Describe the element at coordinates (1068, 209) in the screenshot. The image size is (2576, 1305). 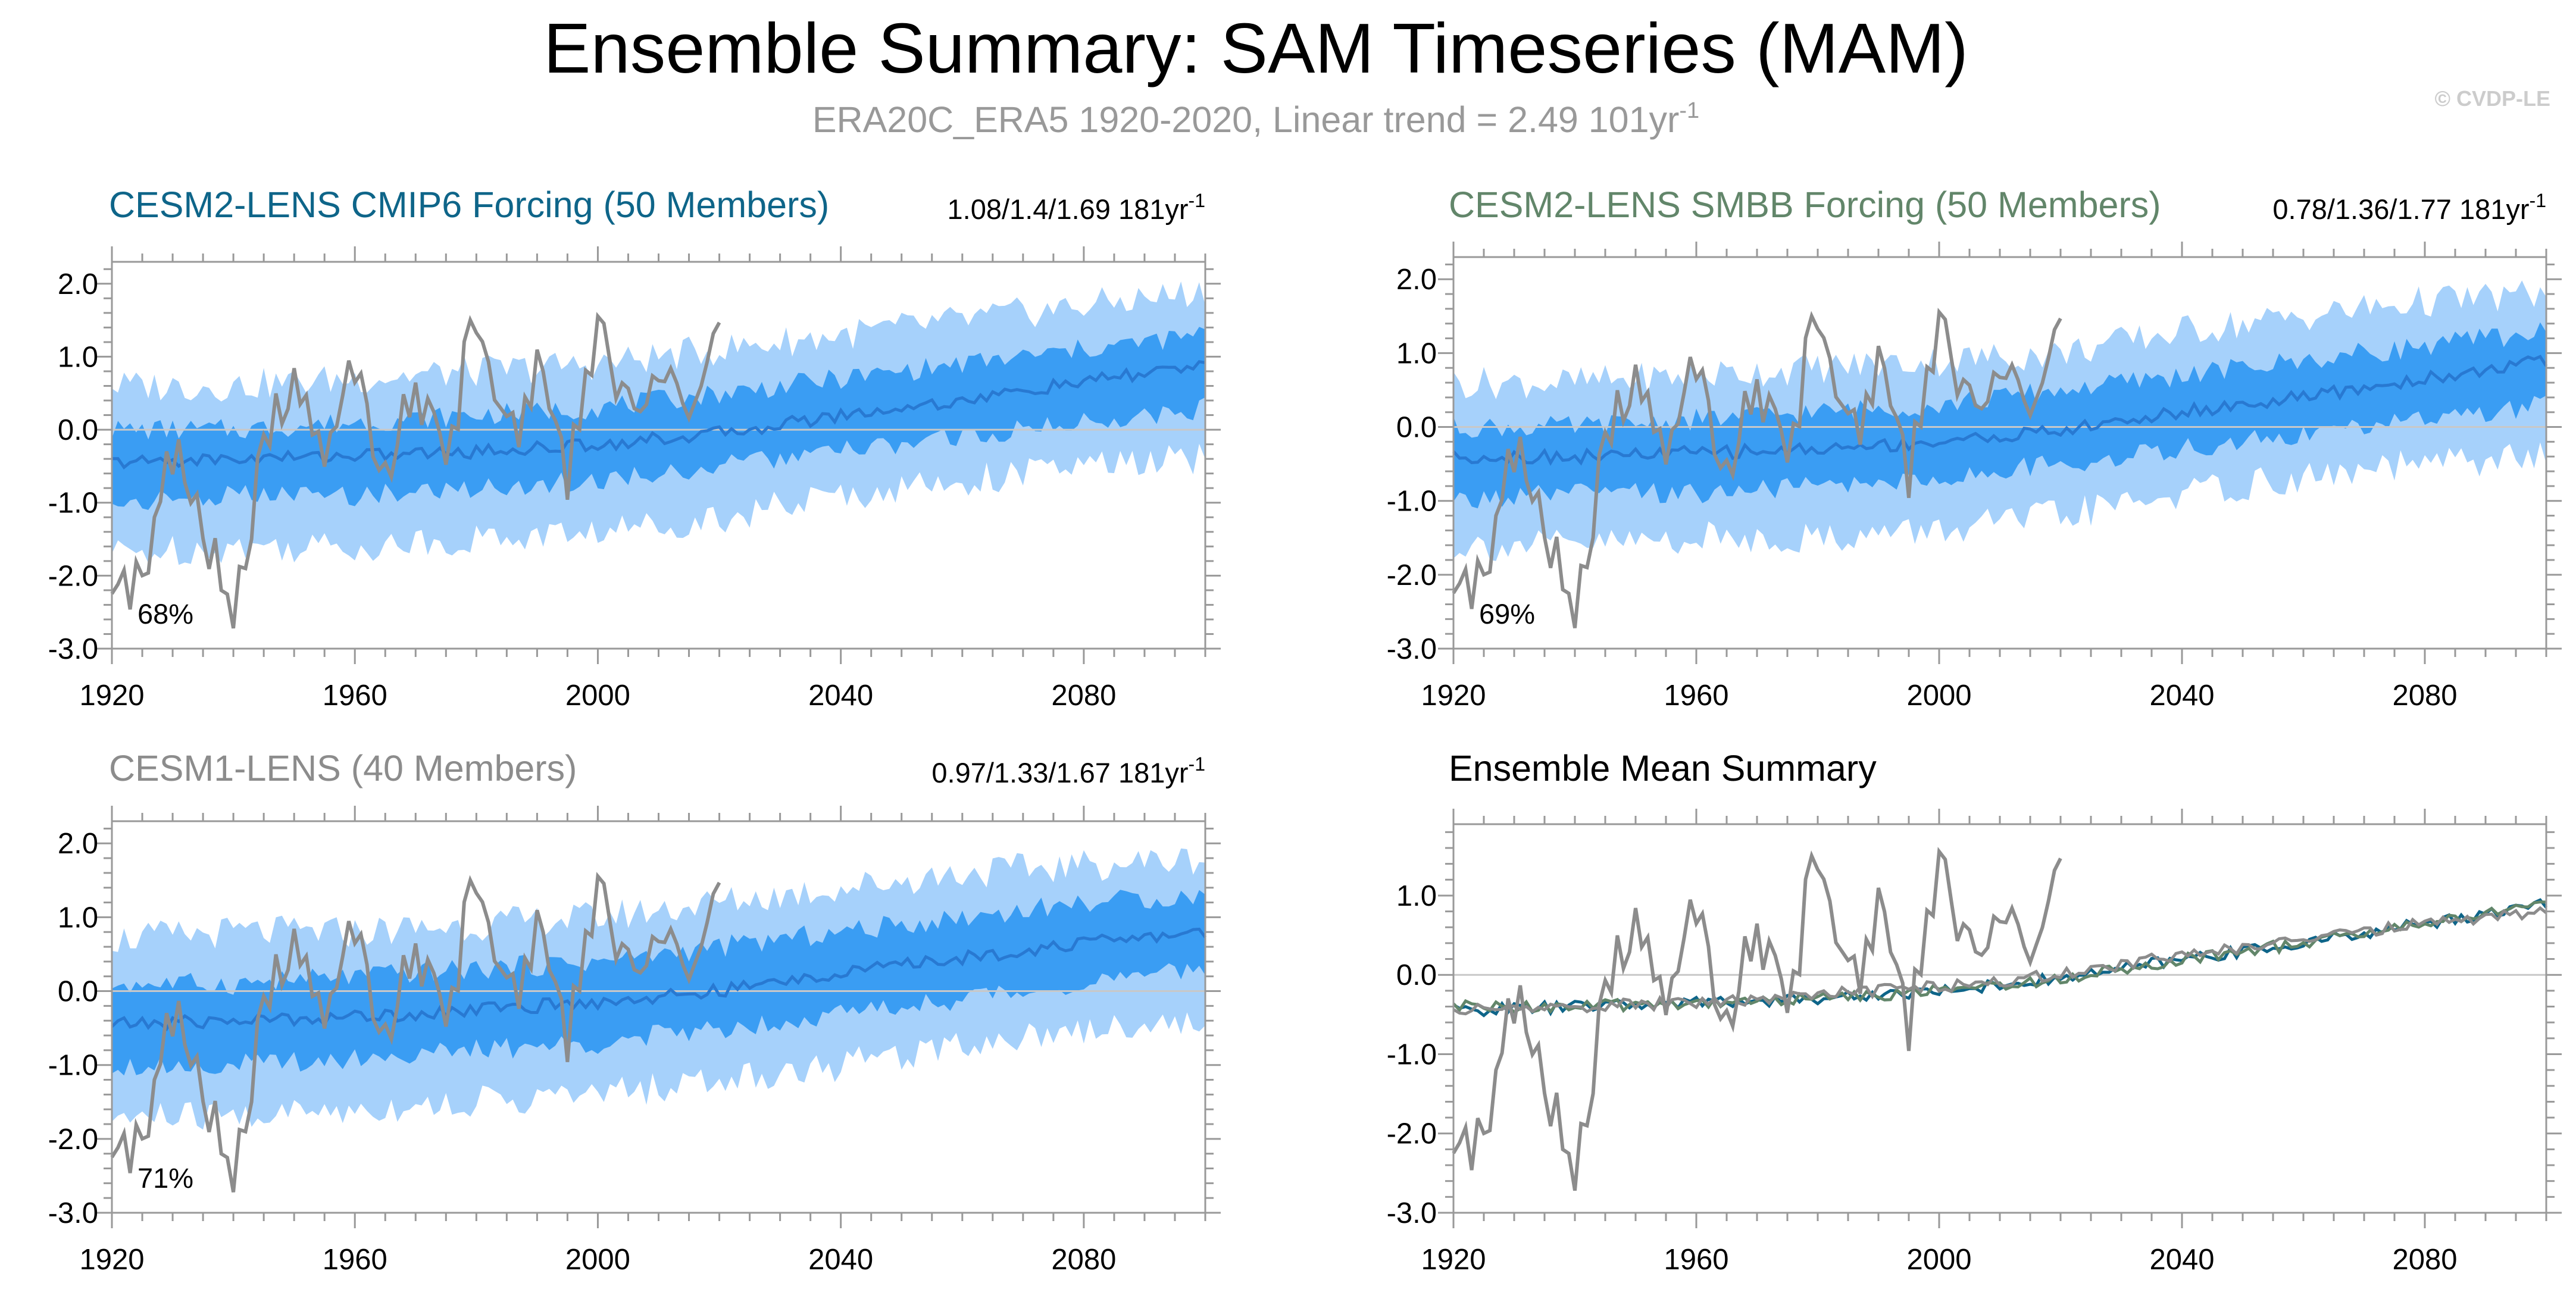
I see `stats-text: 1.08/1.4/1.69 181yr` at that location.